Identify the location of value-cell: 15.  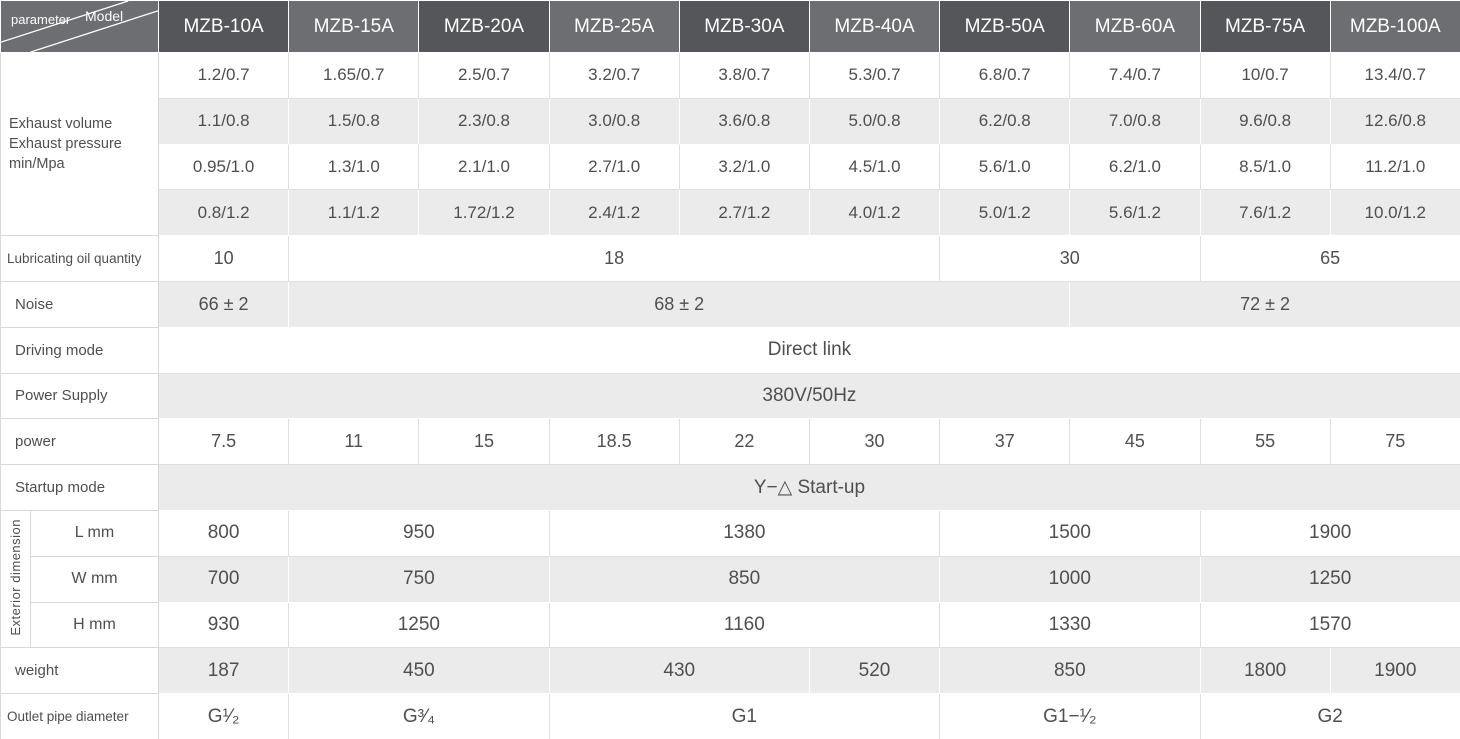
(484, 442).